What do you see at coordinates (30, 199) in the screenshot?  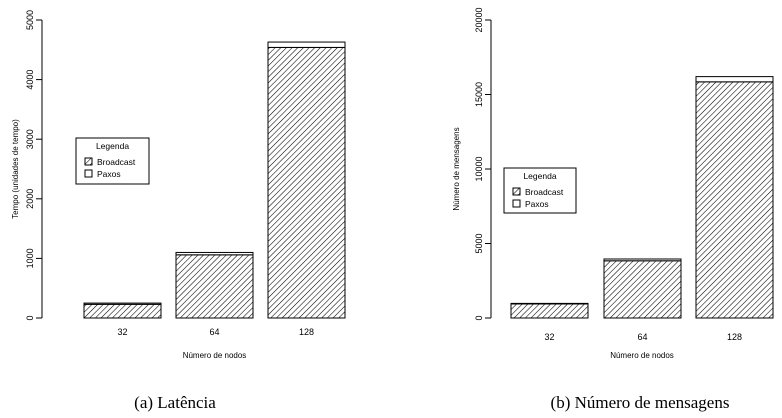 I see `y-tick-label: 2000` at bounding box center [30, 199].